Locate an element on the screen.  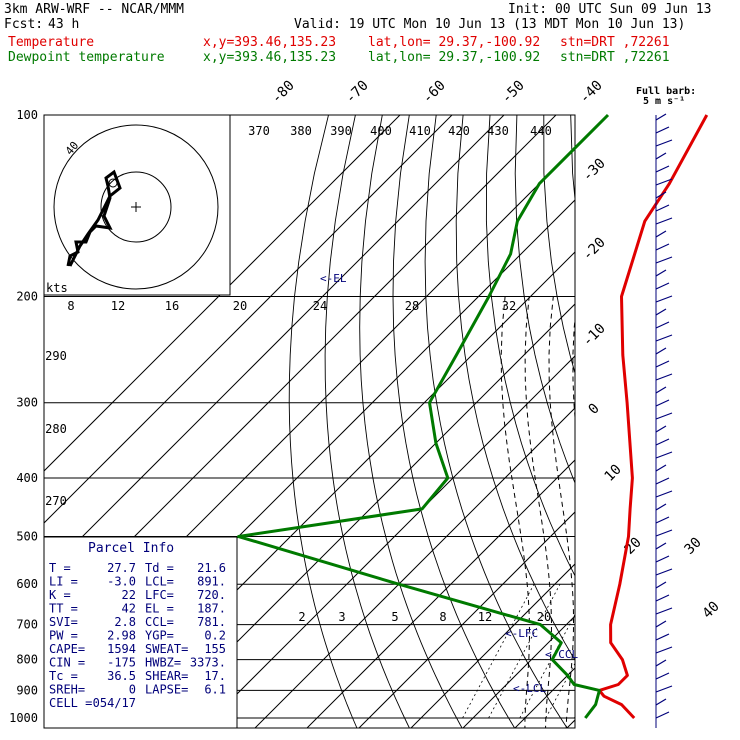
parcel-param-label: LFC= is located at coordinates (159, 595).